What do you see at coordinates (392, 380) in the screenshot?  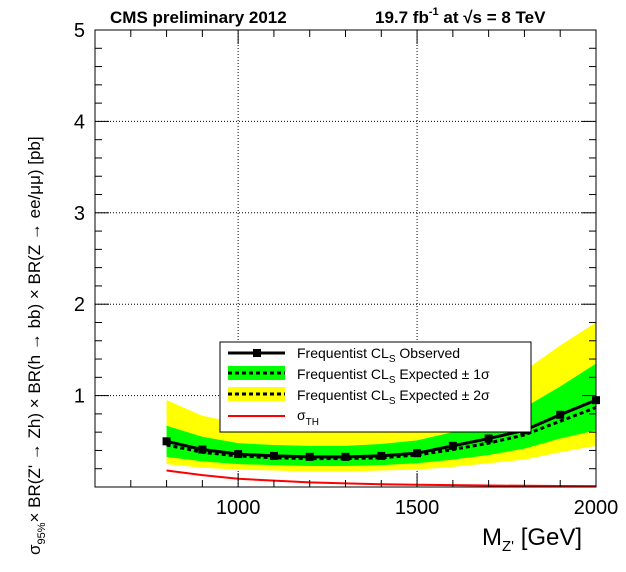 I see `legend-1sigma-sub: S` at bounding box center [392, 380].